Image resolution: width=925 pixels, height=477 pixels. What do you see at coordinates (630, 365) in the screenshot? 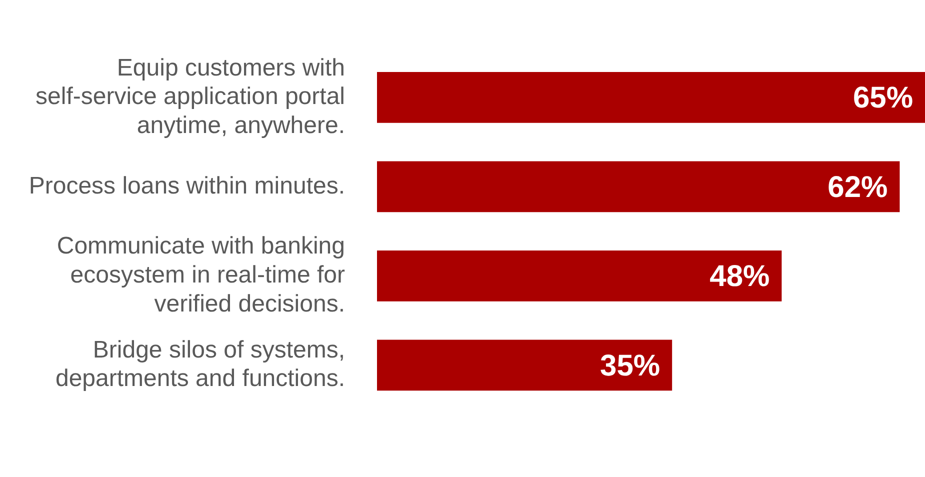
I see `data-label: 35%` at bounding box center [630, 365].